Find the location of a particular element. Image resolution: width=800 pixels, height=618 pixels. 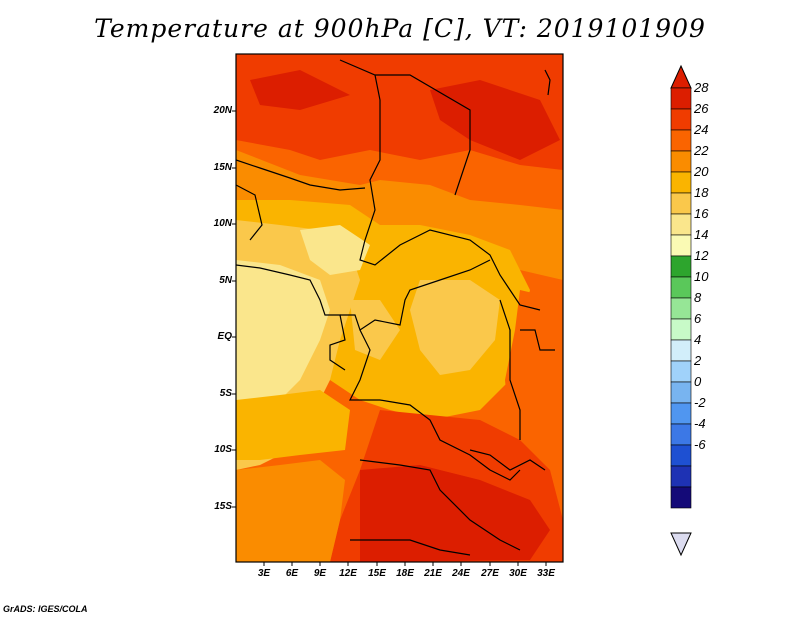

colorbar-label: 4 is located at coordinates (698, 339).